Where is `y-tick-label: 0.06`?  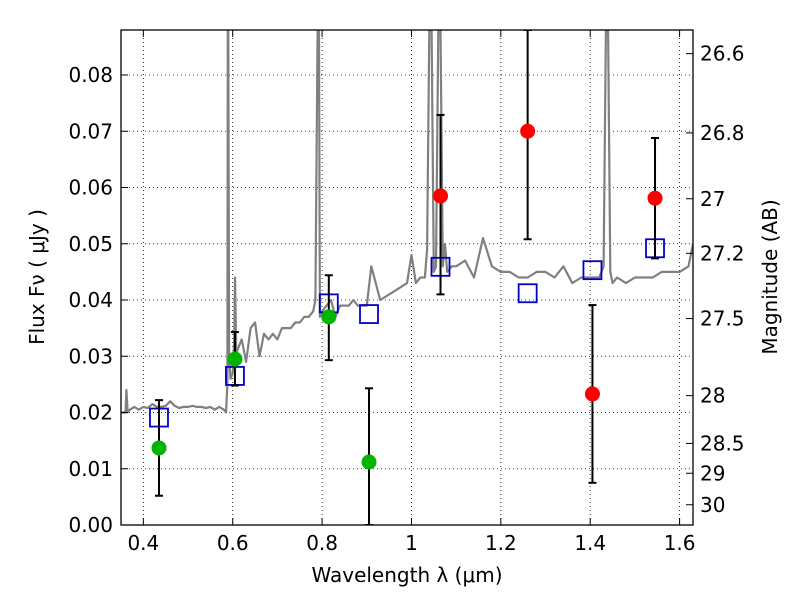 y-tick-label: 0.06 is located at coordinates (90, 188).